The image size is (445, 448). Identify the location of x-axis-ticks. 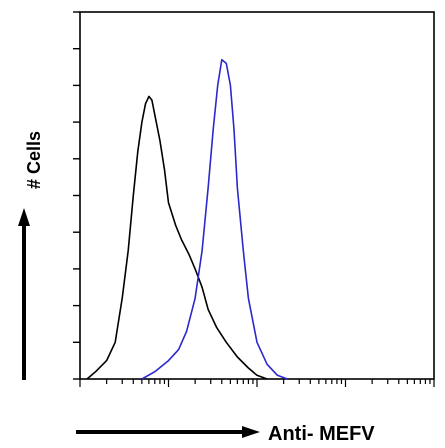
(257, 383).